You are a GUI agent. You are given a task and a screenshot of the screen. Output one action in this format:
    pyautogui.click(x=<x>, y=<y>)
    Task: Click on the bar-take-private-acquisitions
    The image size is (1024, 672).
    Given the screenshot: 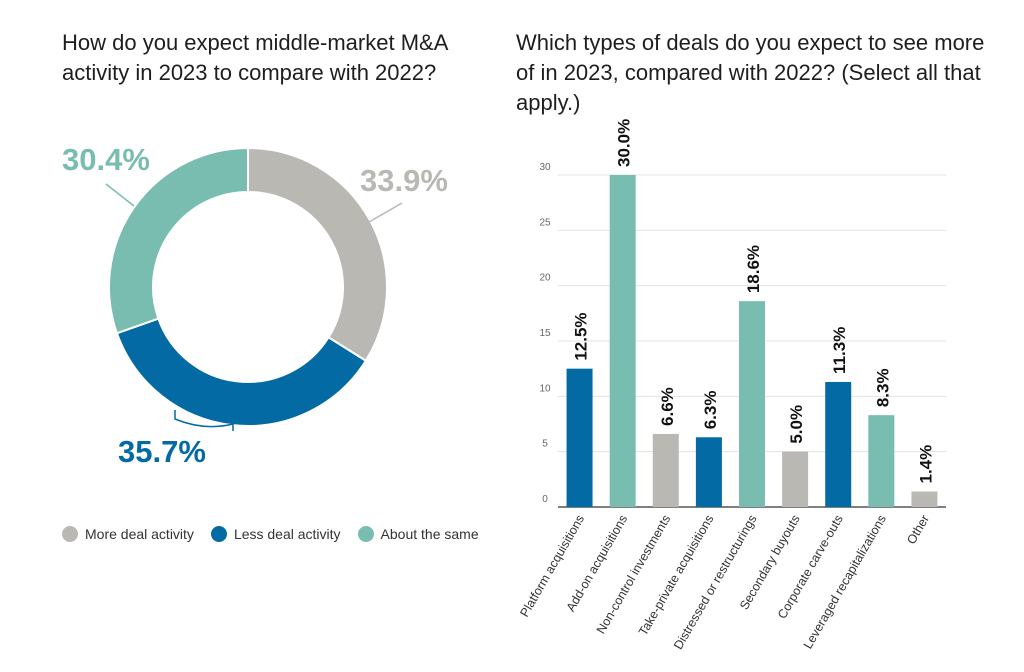 What is the action you would take?
    pyautogui.click(x=708, y=472)
    